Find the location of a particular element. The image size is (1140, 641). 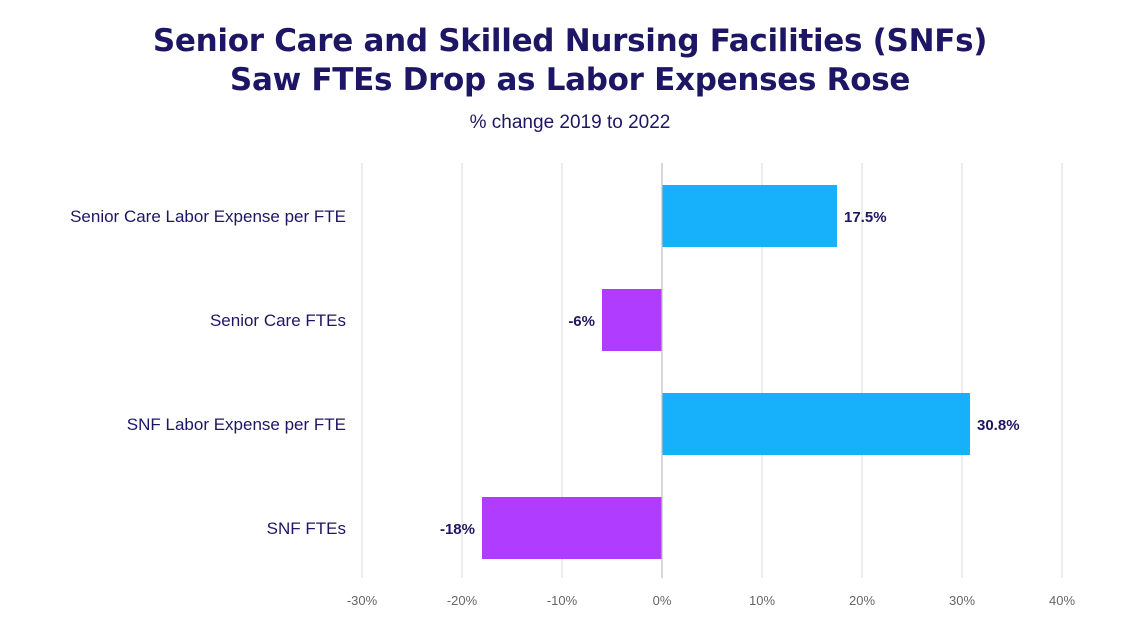

x-tick-label: 30% is located at coordinates (962, 600).